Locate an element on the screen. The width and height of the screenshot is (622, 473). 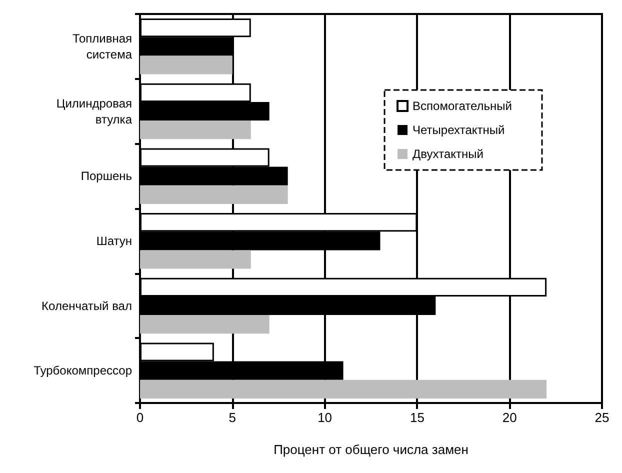
x-tick-label: 5 is located at coordinates (232, 417).